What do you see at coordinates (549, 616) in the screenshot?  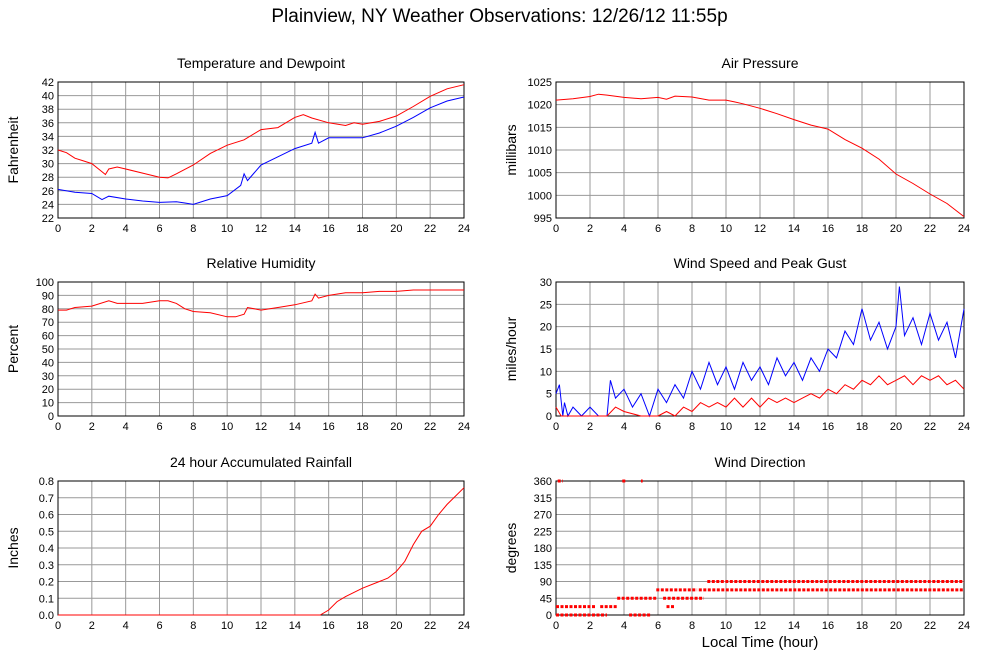 I see `wind_direction-y-tick-label: 0` at bounding box center [549, 616].